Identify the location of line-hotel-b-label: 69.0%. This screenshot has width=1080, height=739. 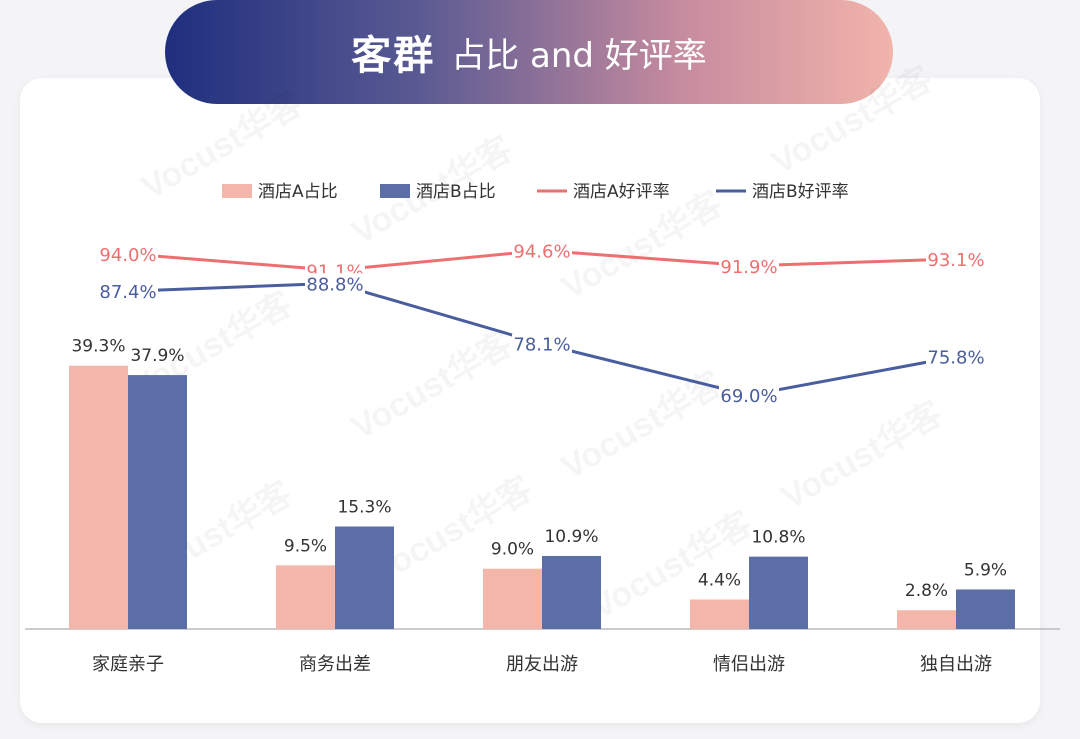
(748, 396).